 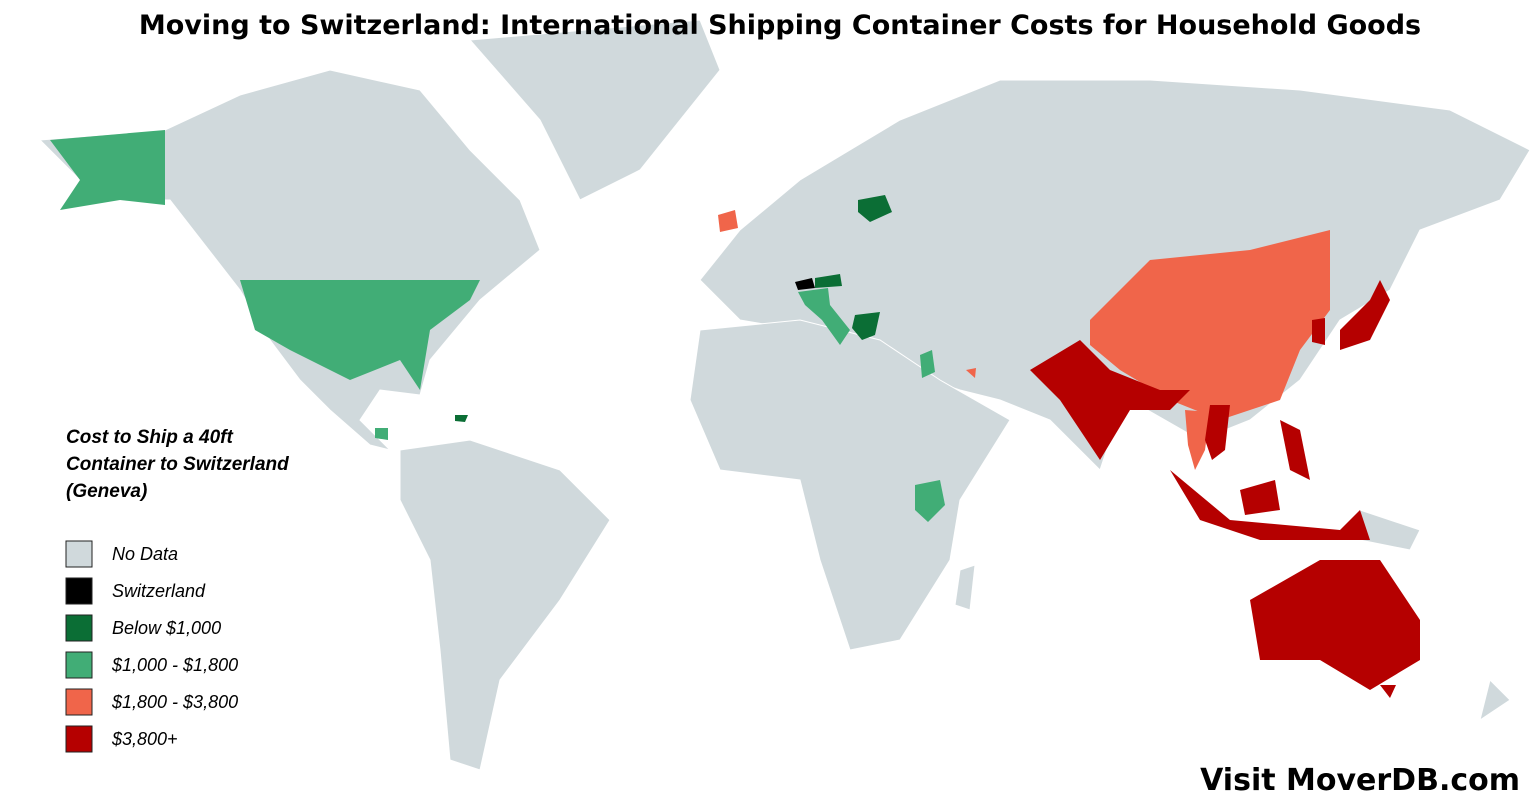 What do you see at coordinates (145, 554) in the screenshot?
I see `legend-label: No Data` at bounding box center [145, 554].